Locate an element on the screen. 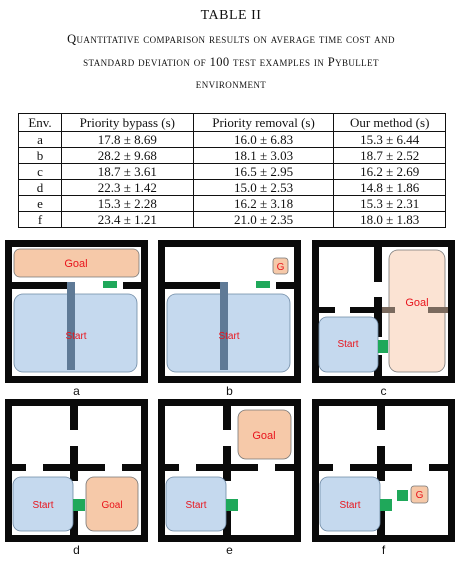 This screenshot has height=566, width=462. panel-label-a: a is located at coordinates (76, 391).